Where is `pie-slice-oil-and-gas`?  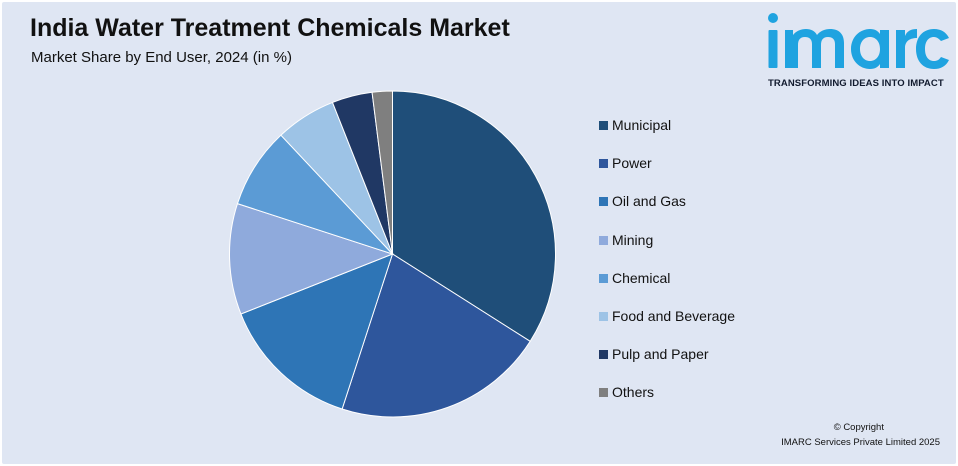
pie-slice-oil-and-gas is located at coordinates (317, 331).